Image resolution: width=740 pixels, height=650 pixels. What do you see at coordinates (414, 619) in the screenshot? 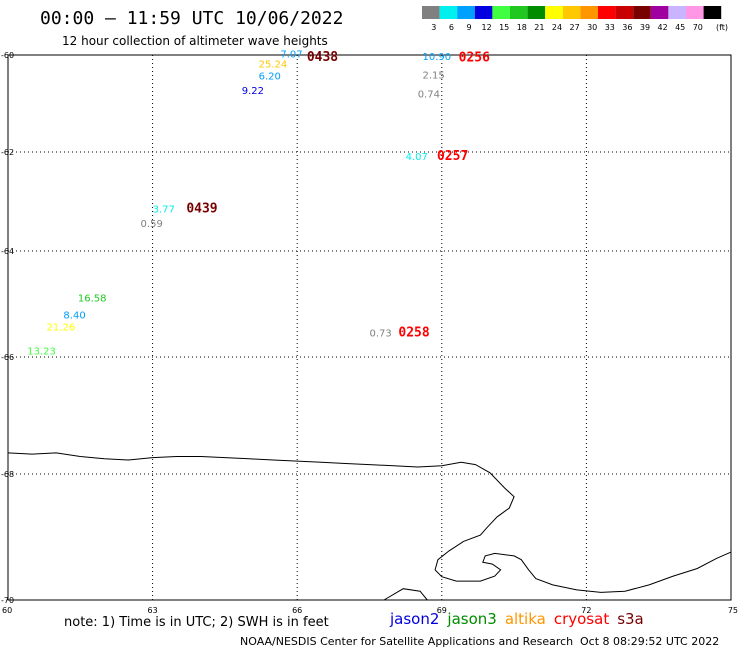
I see `satellite-legend-entry: jason2` at bounding box center [414, 619].